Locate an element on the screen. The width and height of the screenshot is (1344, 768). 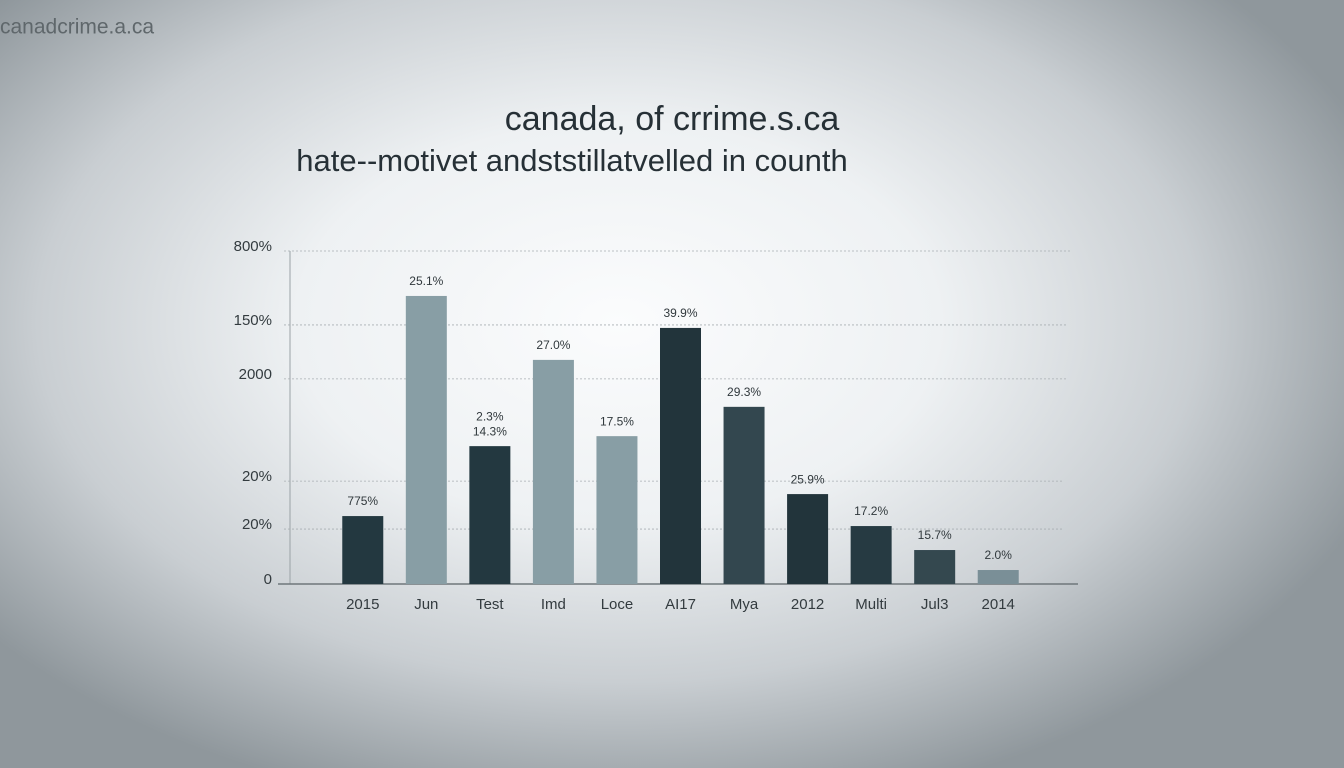
y-tick-label: 0 is located at coordinates (268, 579).